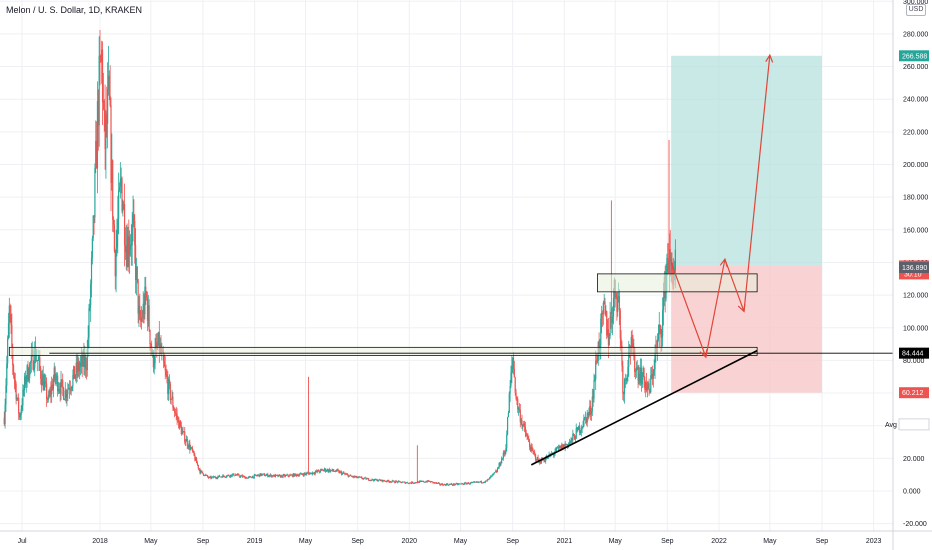 The width and height of the screenshot is (932, 550). I want to click on x-tick-label: Sep, so click(512, 541).